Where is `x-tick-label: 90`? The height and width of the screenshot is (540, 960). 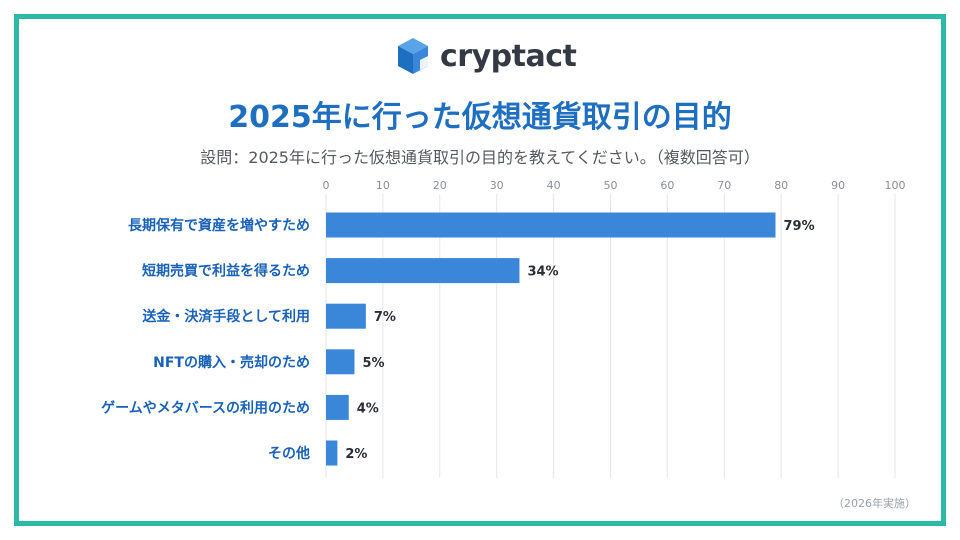 x-tick-label: 90 is located at coordinates (838, 185).